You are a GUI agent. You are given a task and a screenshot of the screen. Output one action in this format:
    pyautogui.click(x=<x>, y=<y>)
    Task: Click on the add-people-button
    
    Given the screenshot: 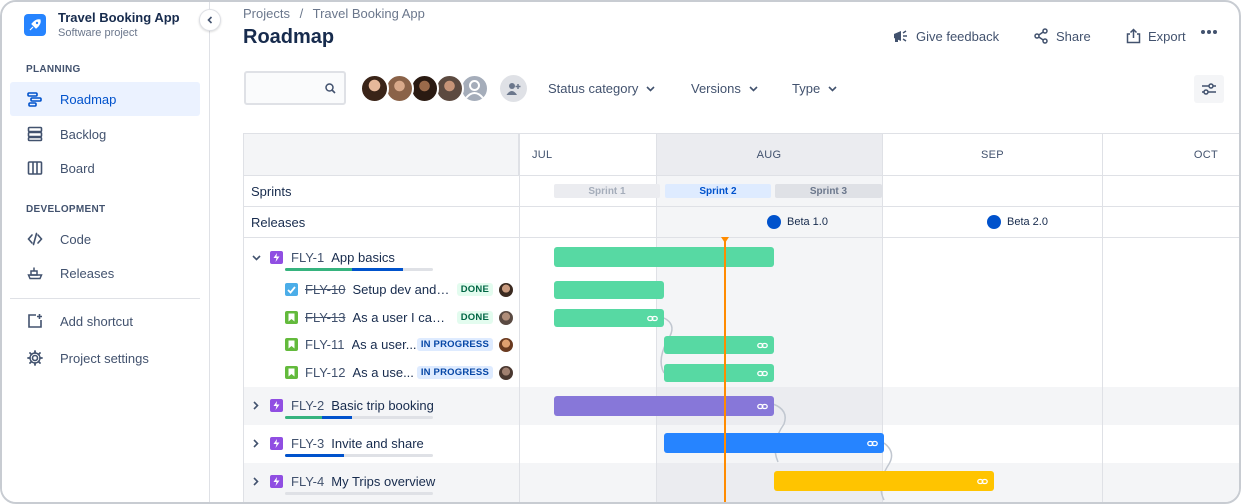 What is the action you would take?
    pyautogui.click(x=513, y=88)
    